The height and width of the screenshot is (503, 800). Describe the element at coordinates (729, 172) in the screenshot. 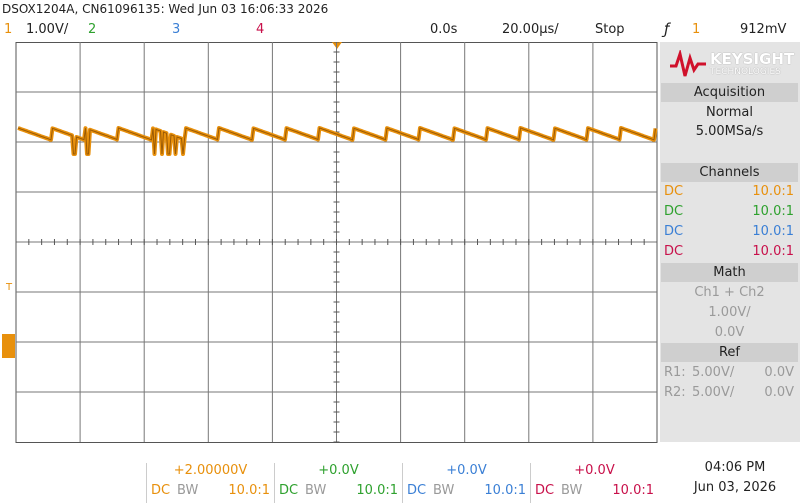

I see `section-header: Channels` at that location.